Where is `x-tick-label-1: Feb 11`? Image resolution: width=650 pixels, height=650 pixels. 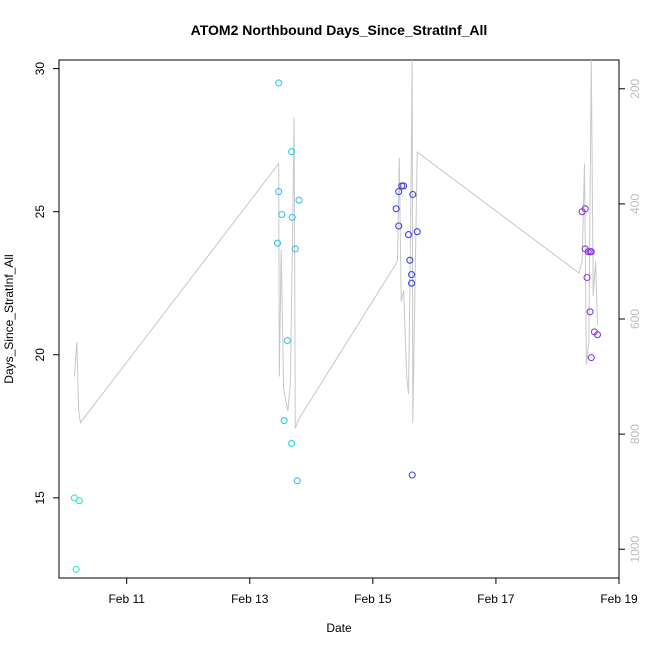 x-tick-label-1: Feb 11 is located at coordinates (126, 599).